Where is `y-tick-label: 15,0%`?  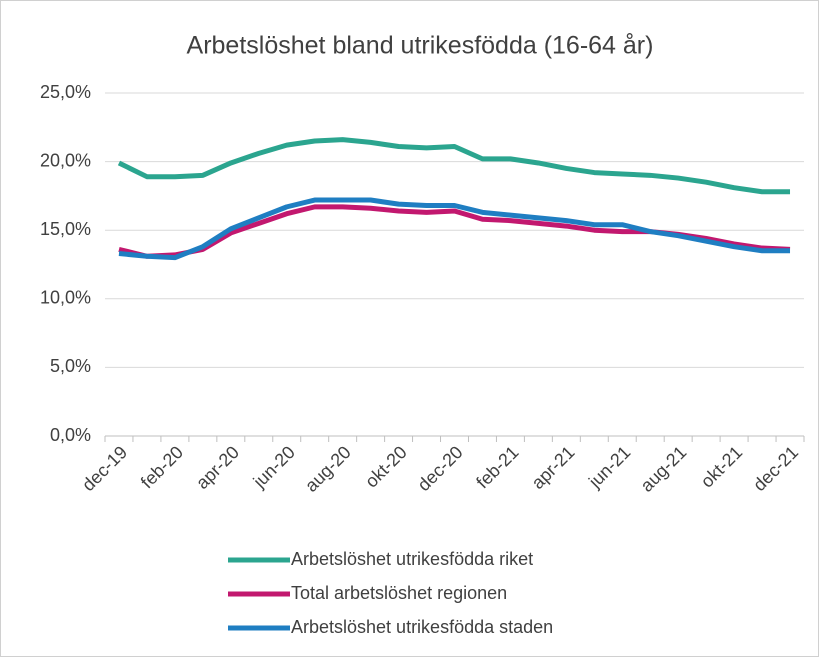
y-tick-label: 15,0% is located at coordinates (65, 229).